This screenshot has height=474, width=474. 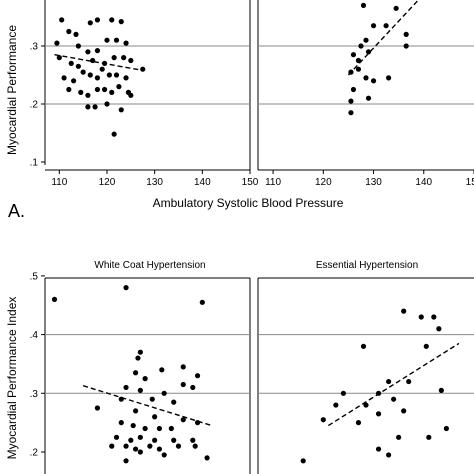 What do you see at coordinates (470, 182) in the screenshot?
I see `x-tick-label-0-1-4: 150` at bounding box center [470, 182].